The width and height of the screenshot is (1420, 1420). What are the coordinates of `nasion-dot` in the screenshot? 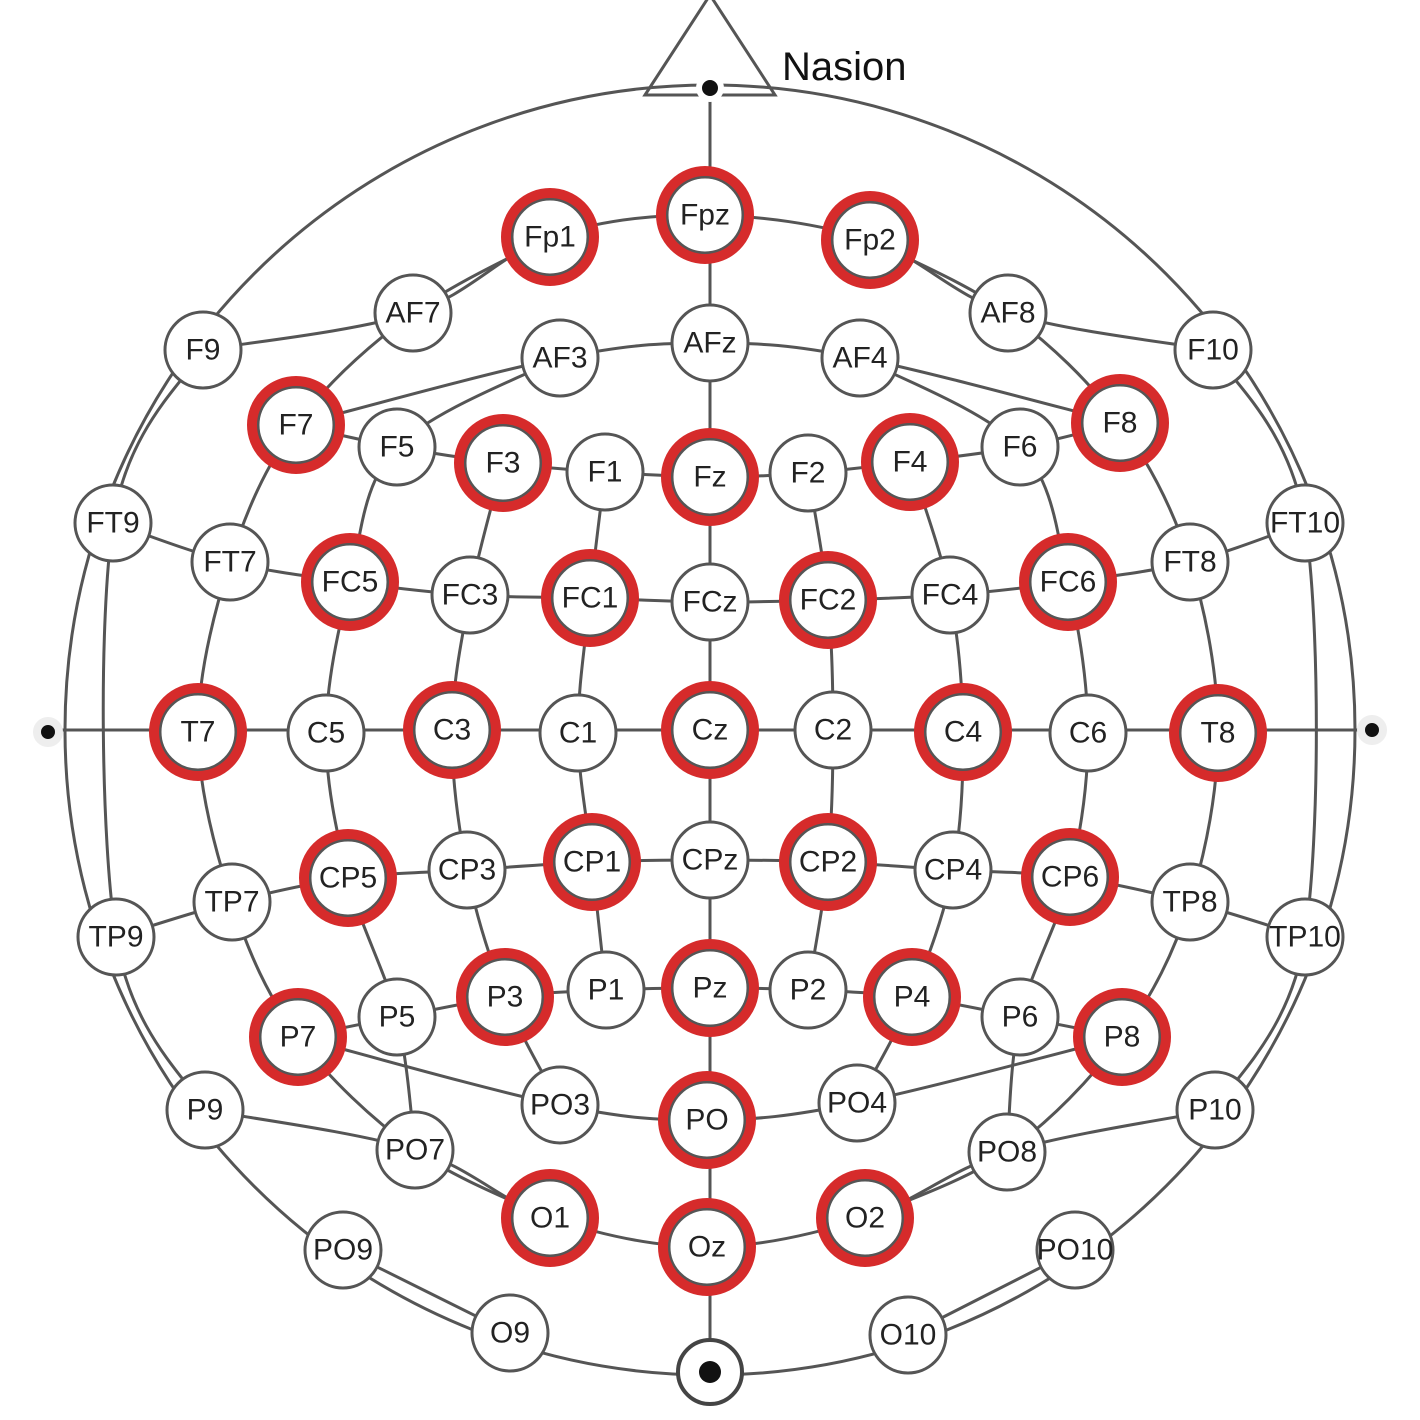 It's located at (710, 88).